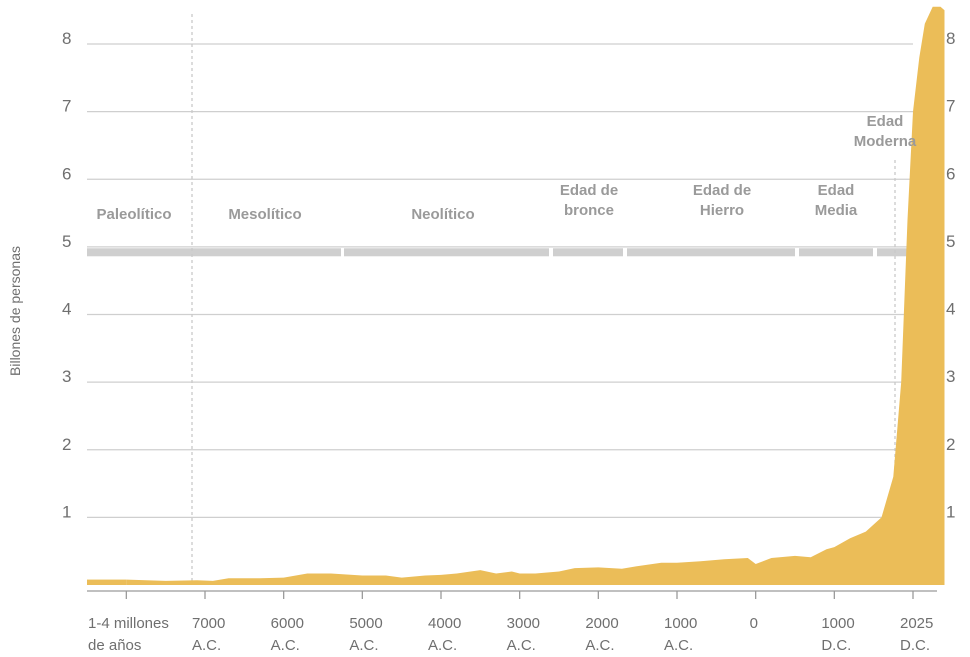 This screenshot has height=657, width=970. What do you see at coordinates (107, 582) in the screenshot?
I see `population-area-start` at bounding box center [107, 582].